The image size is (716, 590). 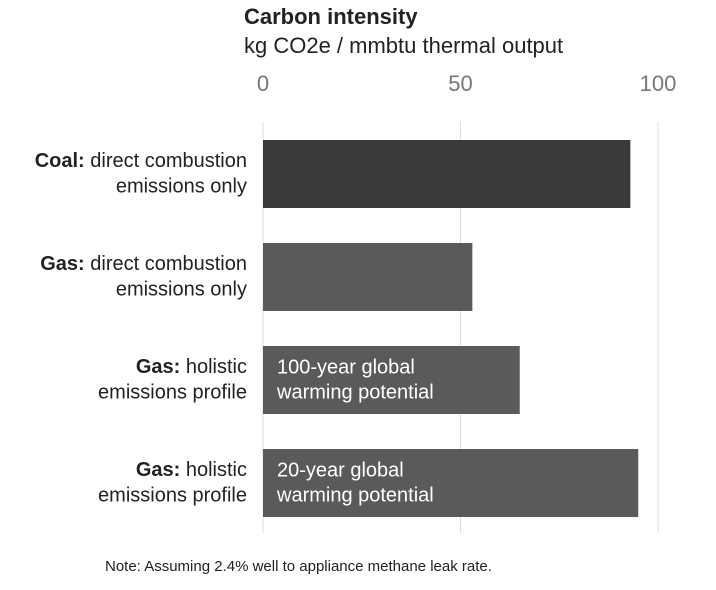 What do you see at coordinates (658, 83) in the screenshot?
I see `x-tick-label: 100` at bounding box center [658, 83].